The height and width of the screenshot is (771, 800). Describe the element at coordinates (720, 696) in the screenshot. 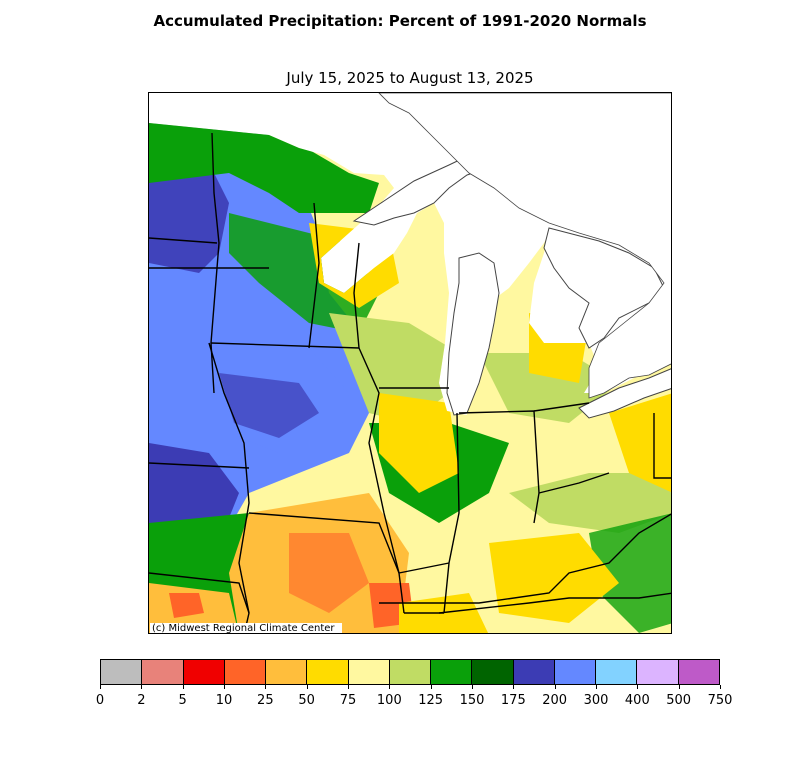

I see `legend-tick-label: 750` at that location.